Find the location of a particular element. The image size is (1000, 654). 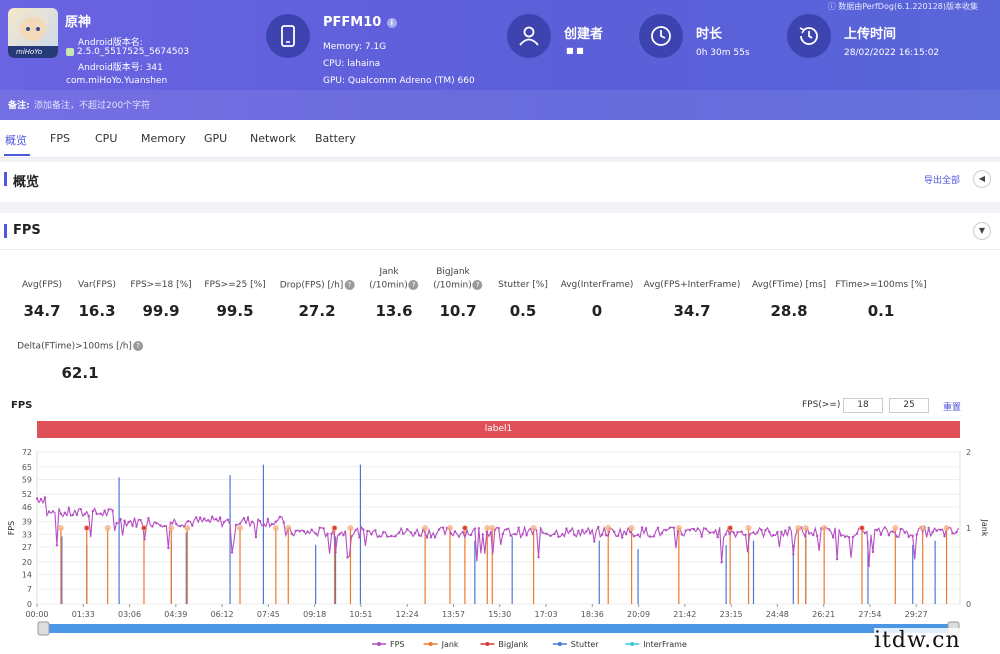

chevron-down-icon: ▼ is located at coordinates (982, 231).